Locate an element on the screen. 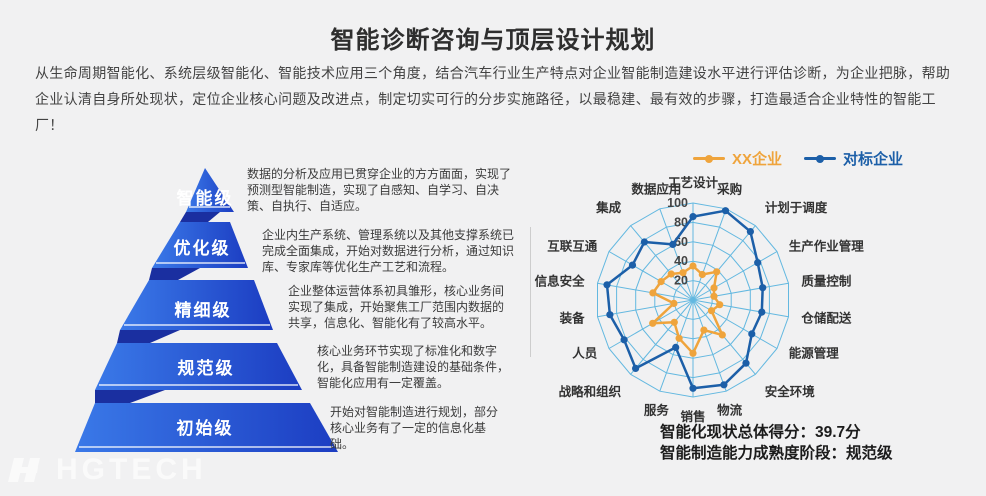  svg-text: 质量控制 is located at coordinates (826, 280).